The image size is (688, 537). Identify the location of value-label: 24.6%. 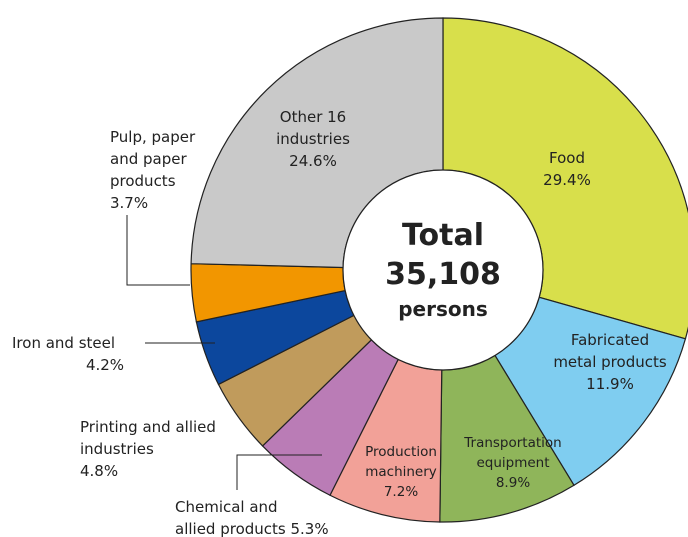
(313, 161).